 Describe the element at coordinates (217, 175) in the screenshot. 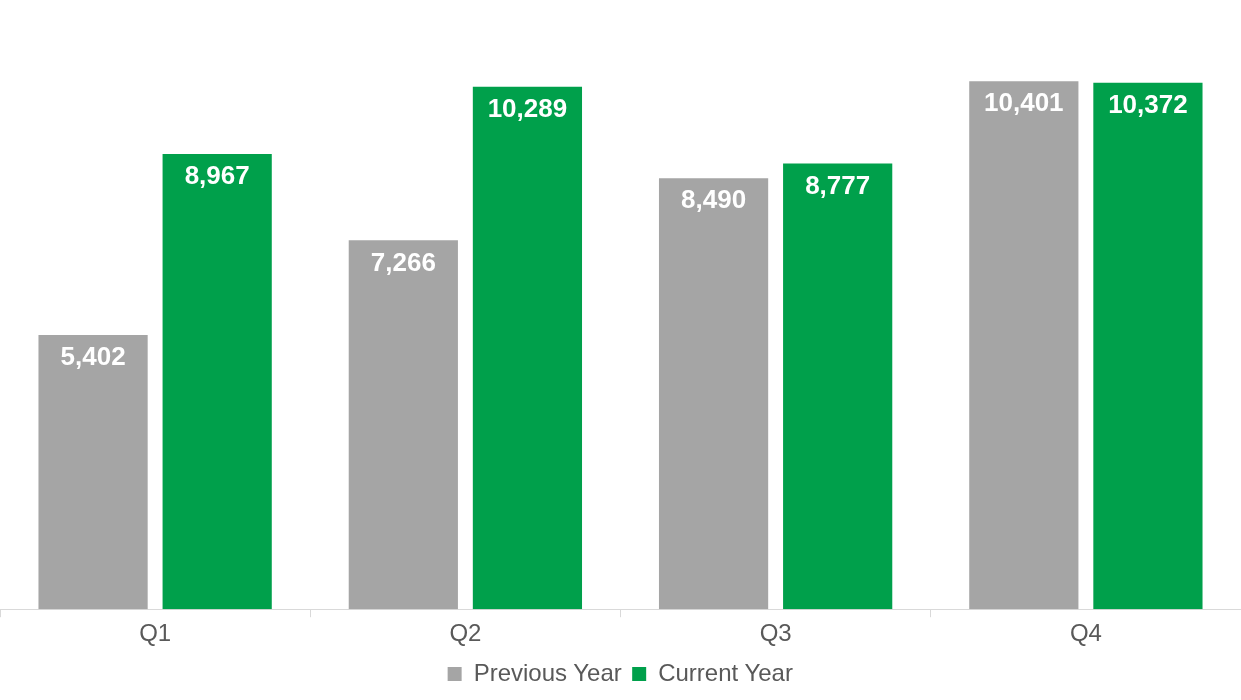

I see `data-label: 8,967` at that location.